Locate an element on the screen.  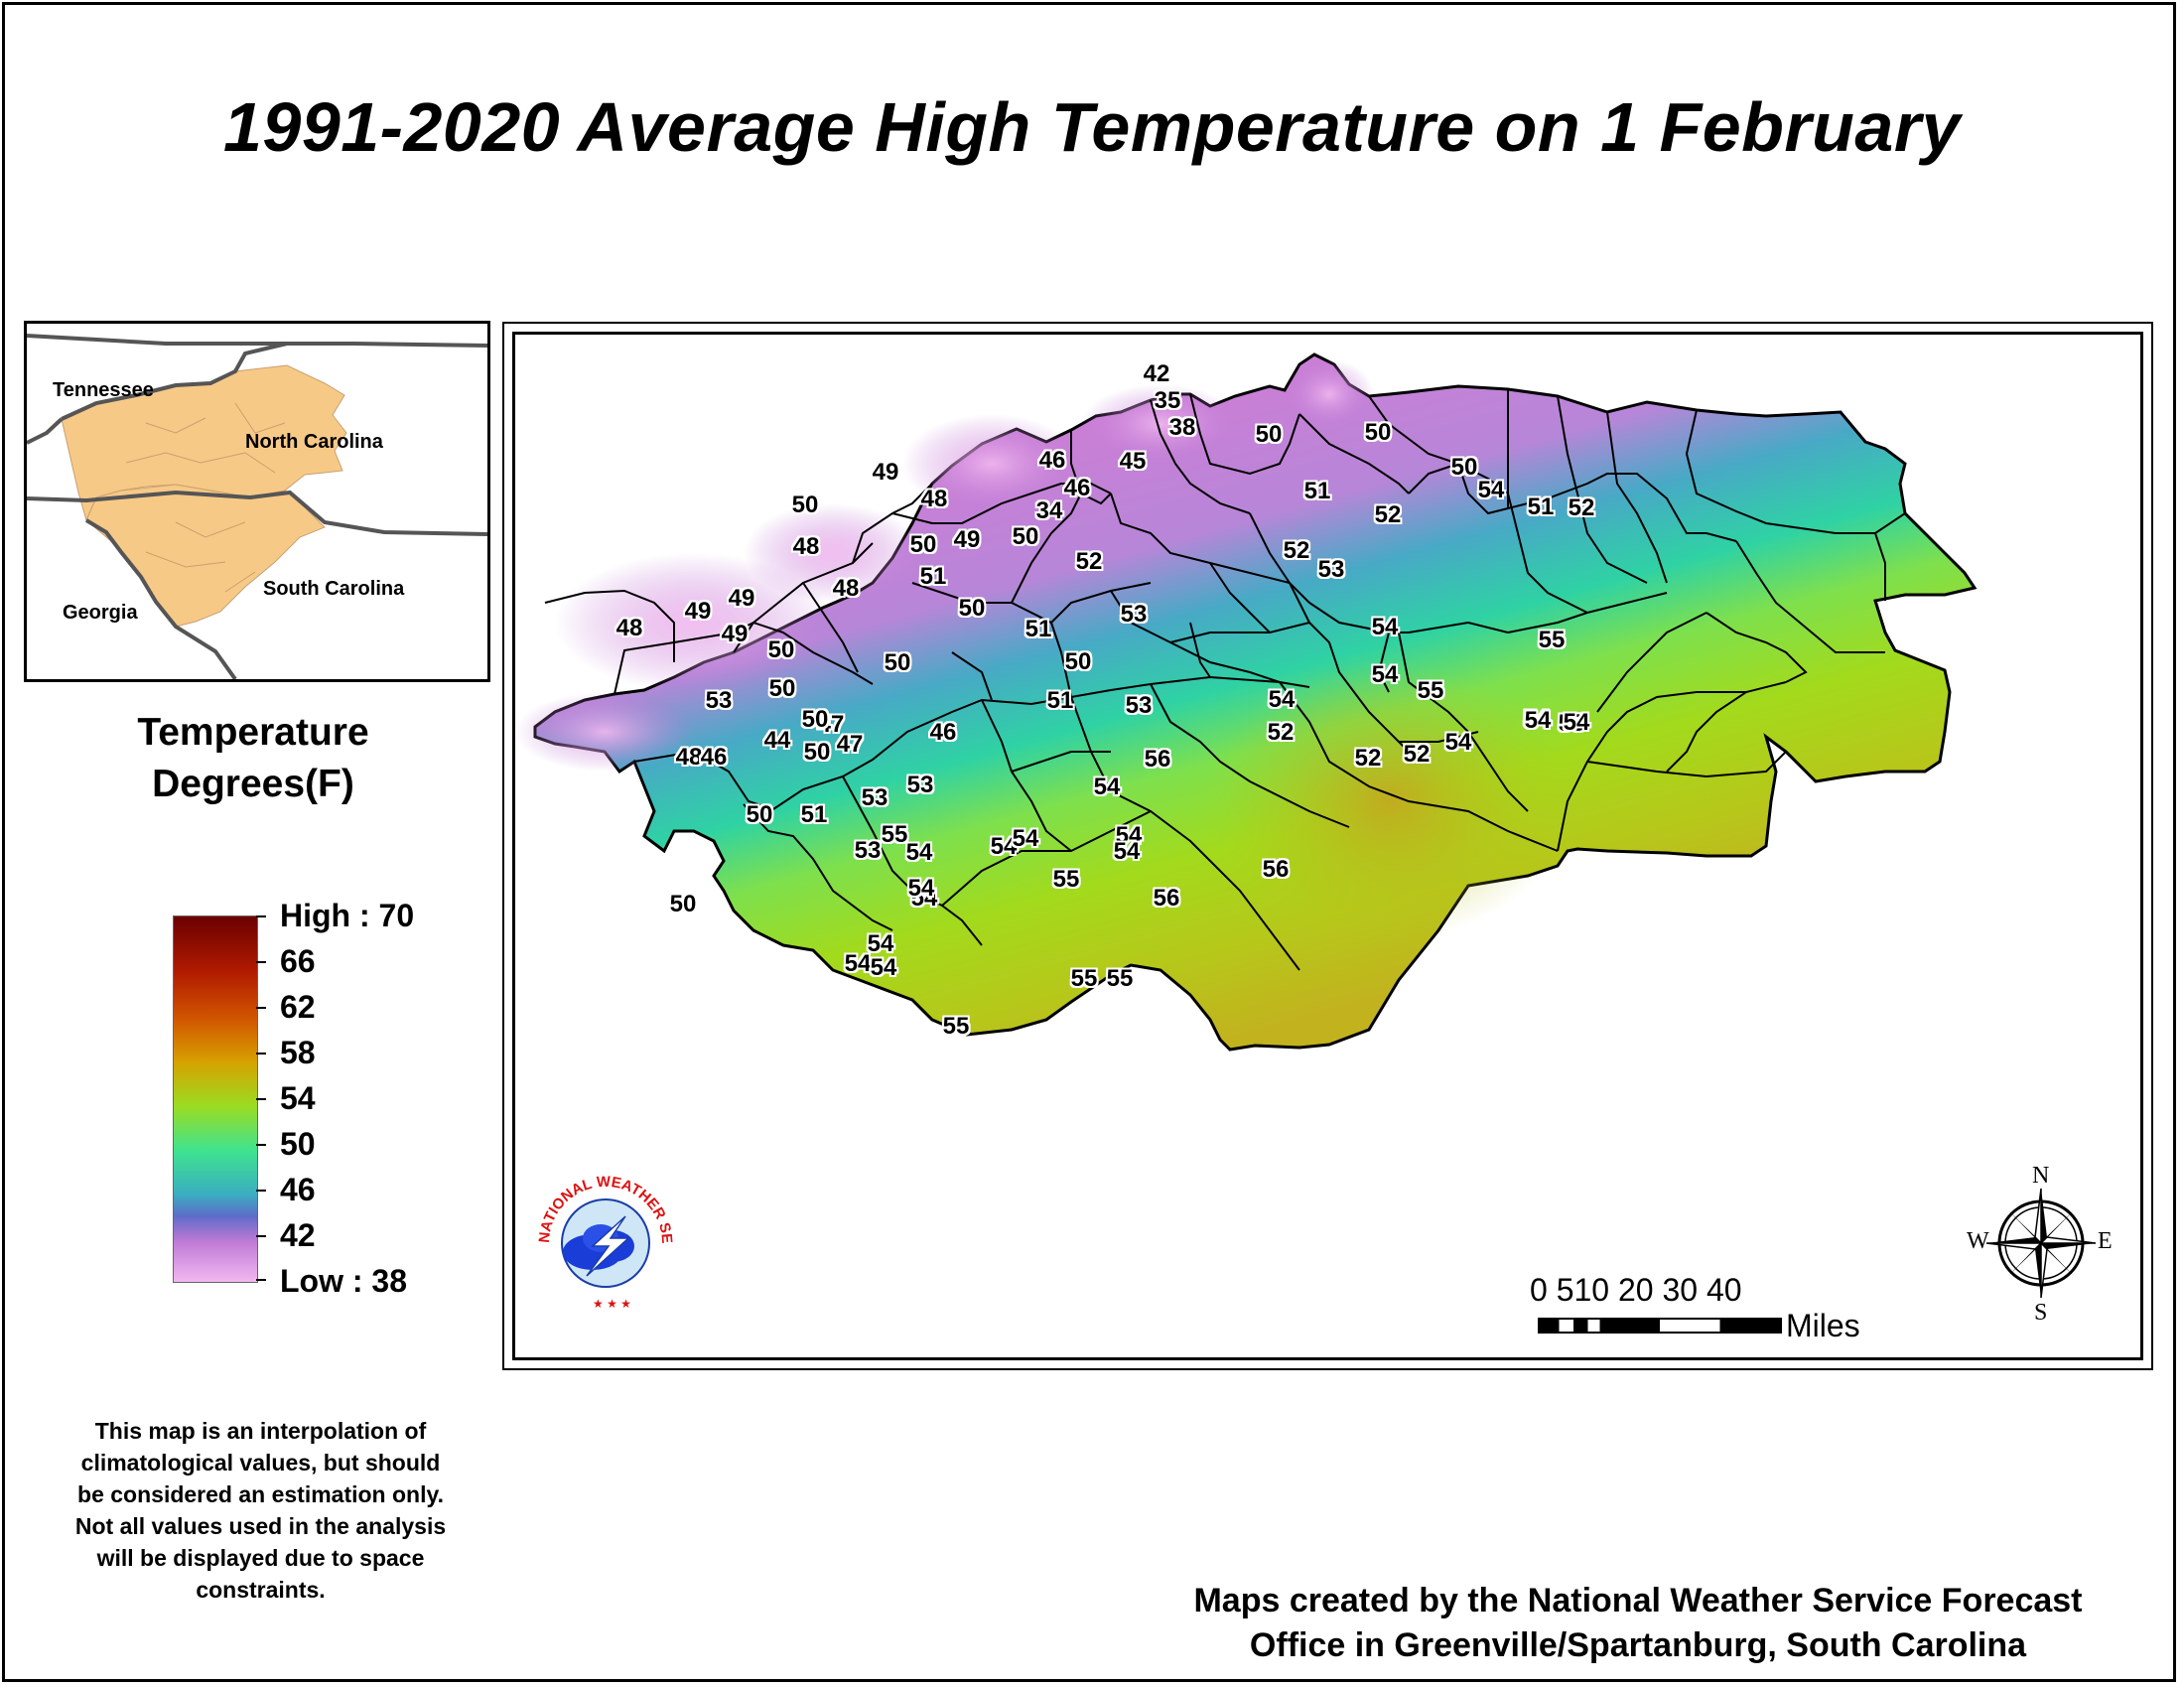
compass-e: E is located at coordinates (2105, 1241).